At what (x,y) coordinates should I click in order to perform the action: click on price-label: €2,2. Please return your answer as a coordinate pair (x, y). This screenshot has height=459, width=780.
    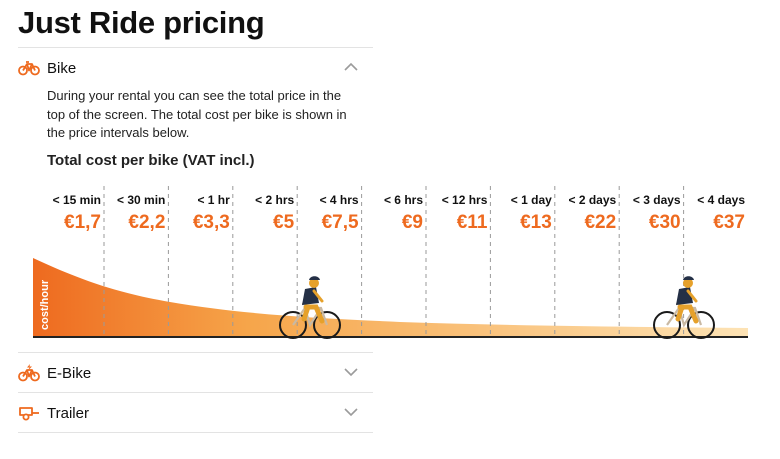
    Looking at the image, I should click on (146, 222).